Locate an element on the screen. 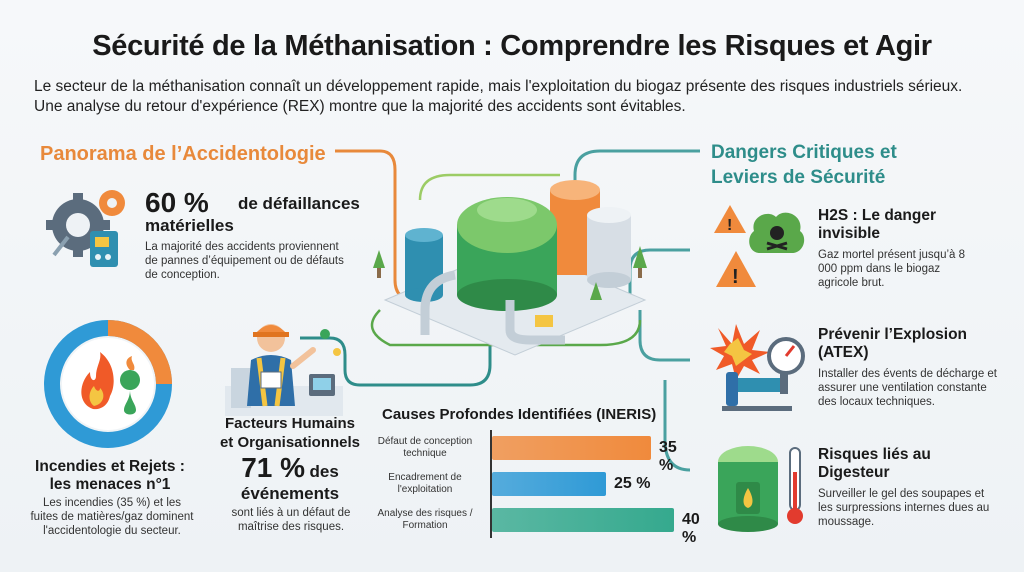 Image resolution: width=1024 pixels, height=572 pixels. methanisation-plant-illustration is located at coordinates (510, 268).